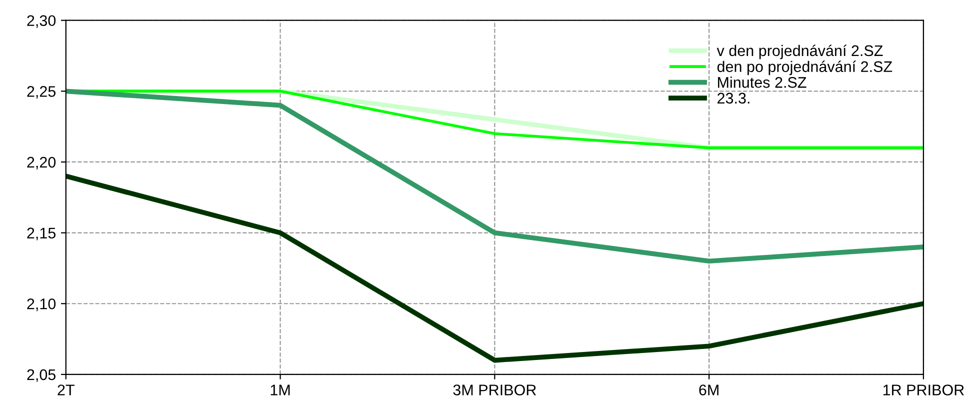  Describe the element at coordinates (280, 390) in the screenshot. I see `x-tick-label: 1M` at that location.